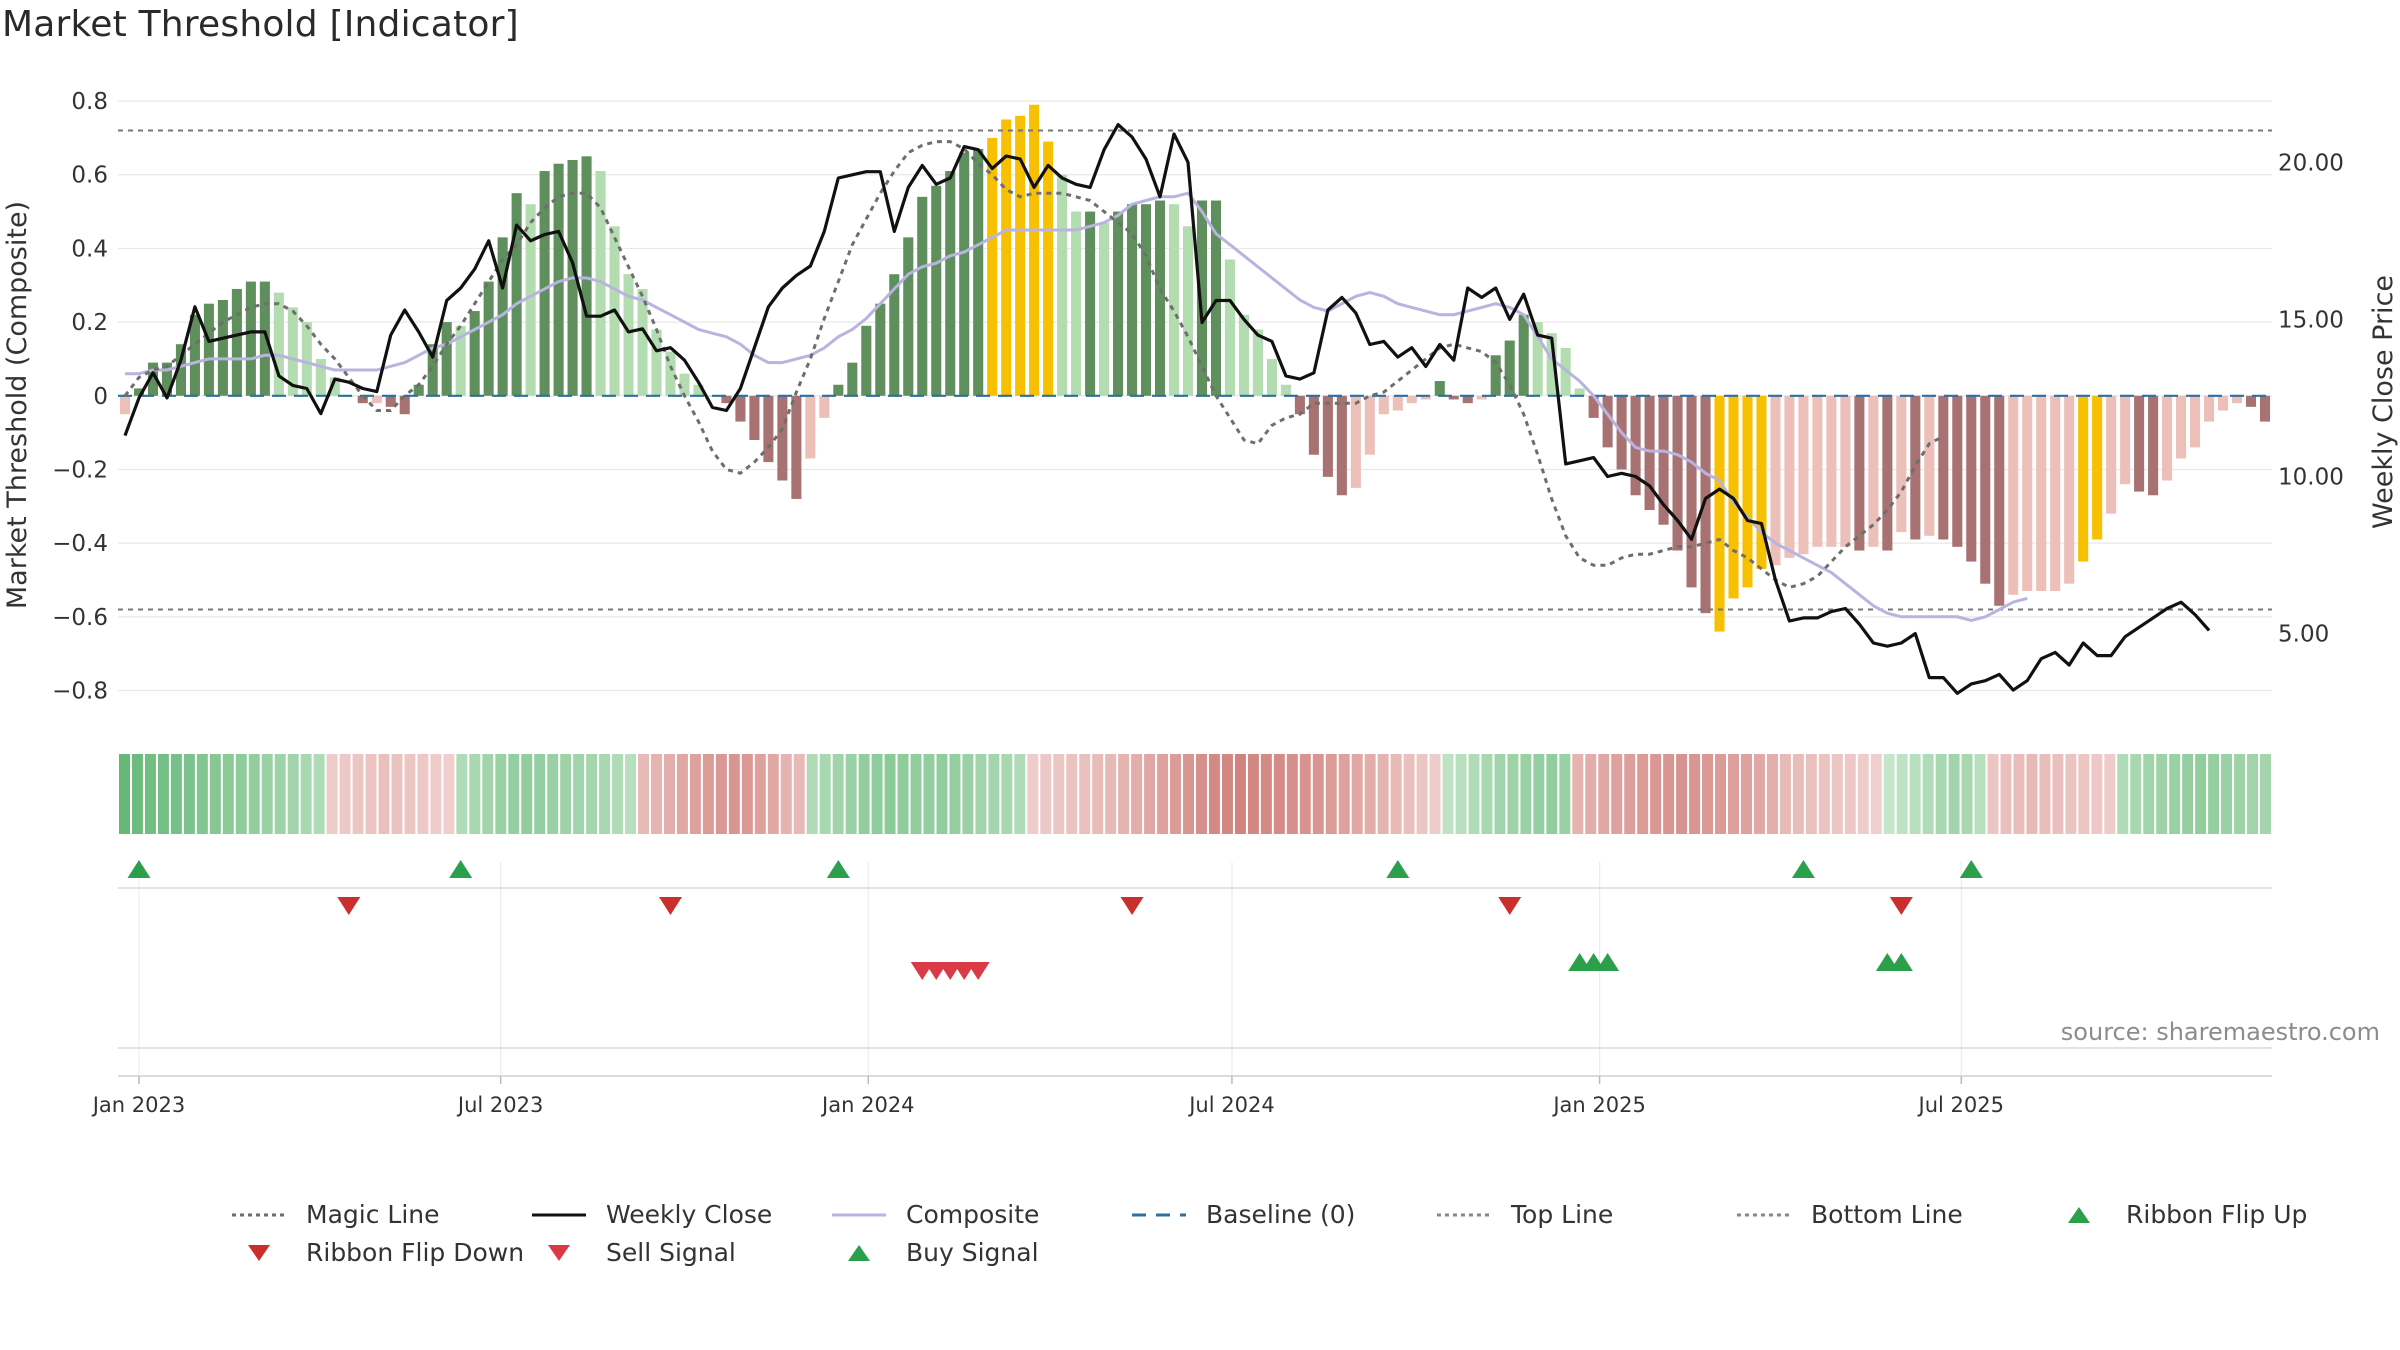 The width and height of the screenshot is (2400, 1350). What do you see at coordinates (1960, 1105) in the screenshot?
I see `x-tick-label: Jul 2025` at bounding box center [1960, 1105].